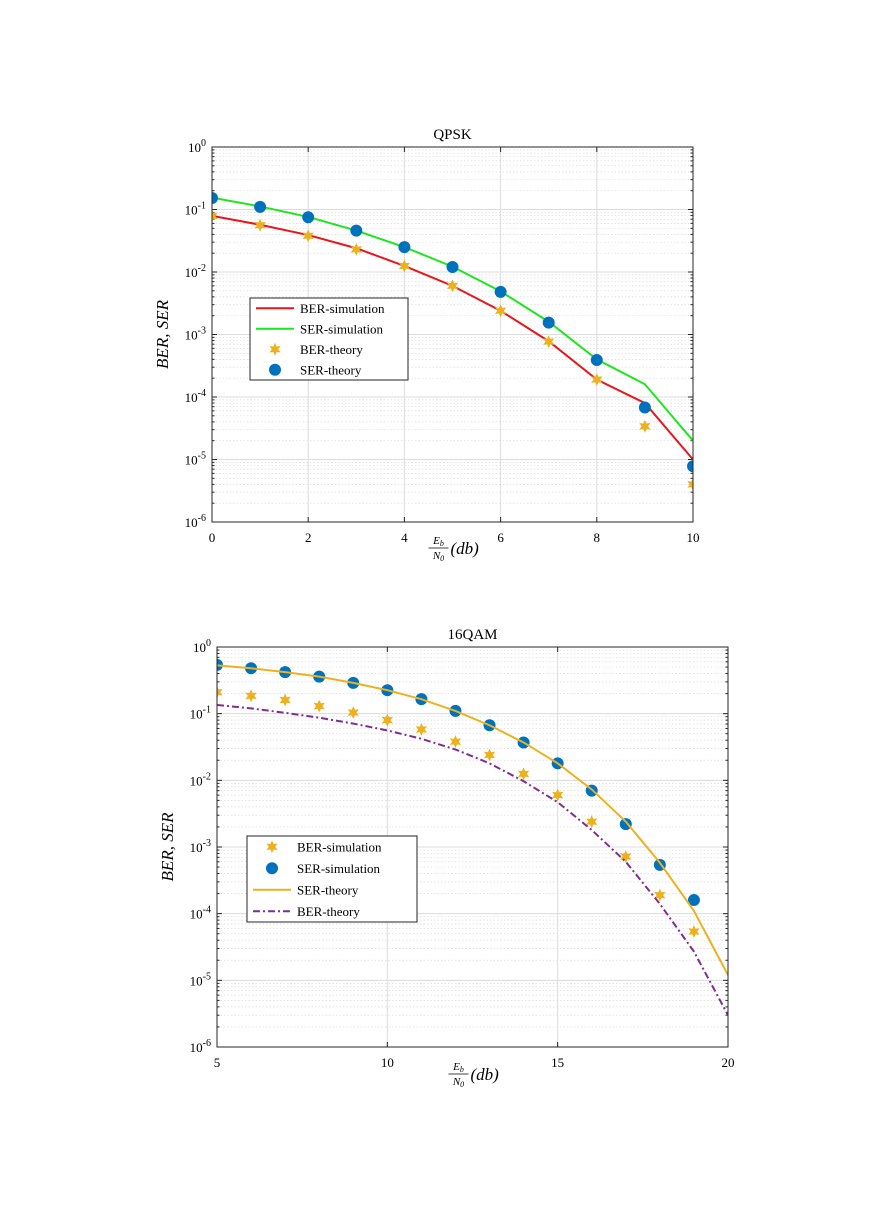 This screenshot has height=1228, width=869. I want to click on y-tick-label: 10⁻³, so click(195, 334).